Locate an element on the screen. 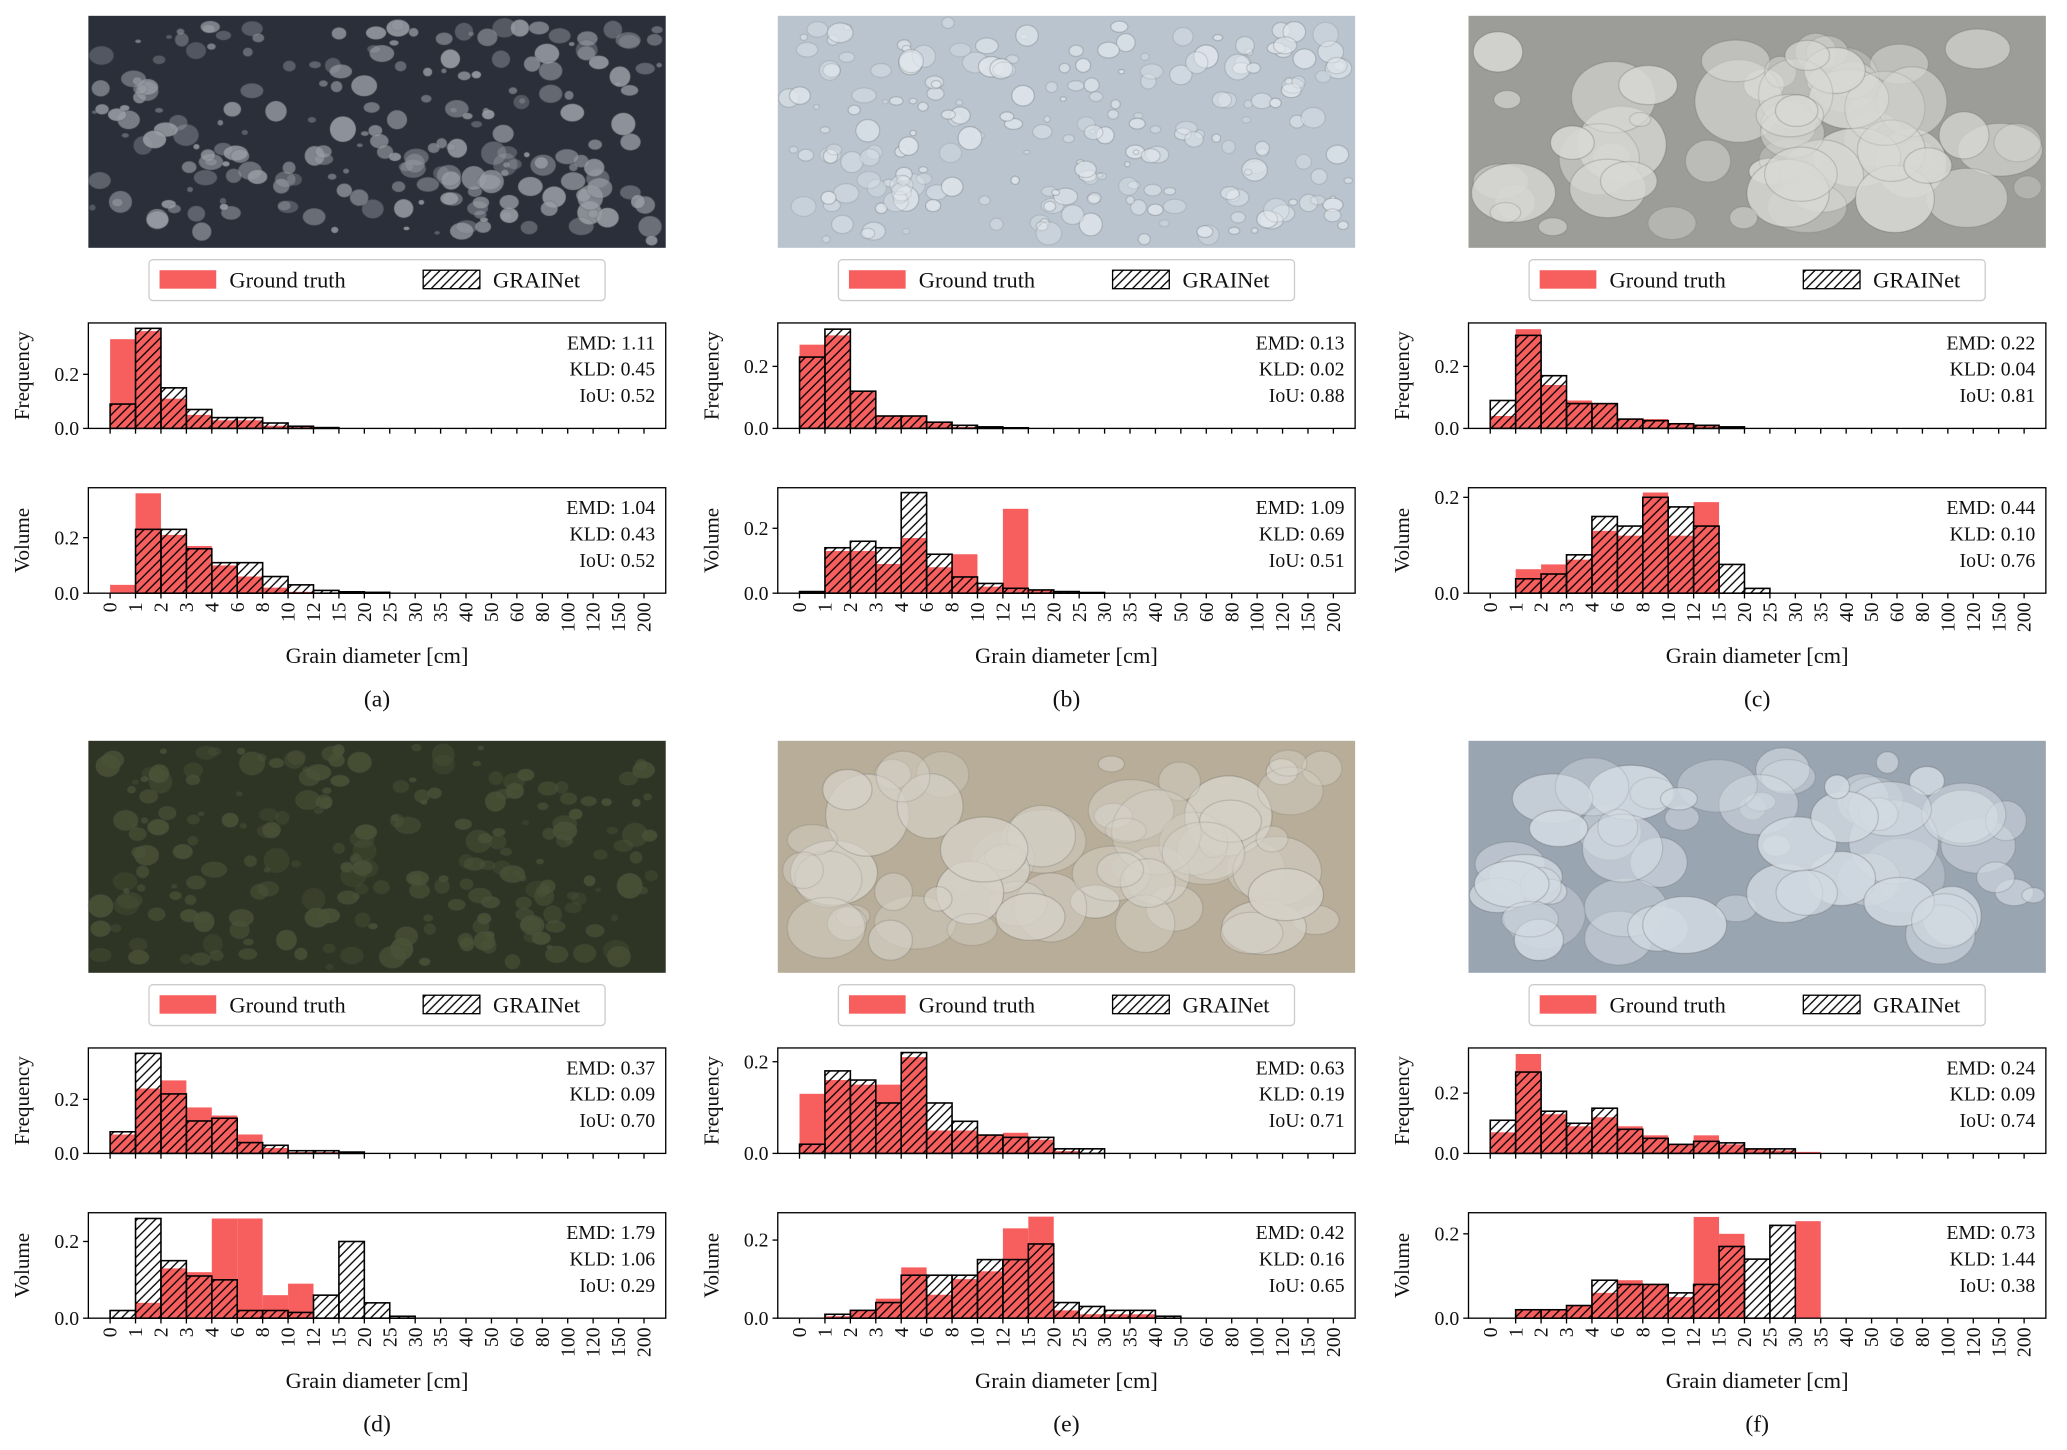  metric-annotation: KLD: 0.09 is located at coordinates (1993, 1095).